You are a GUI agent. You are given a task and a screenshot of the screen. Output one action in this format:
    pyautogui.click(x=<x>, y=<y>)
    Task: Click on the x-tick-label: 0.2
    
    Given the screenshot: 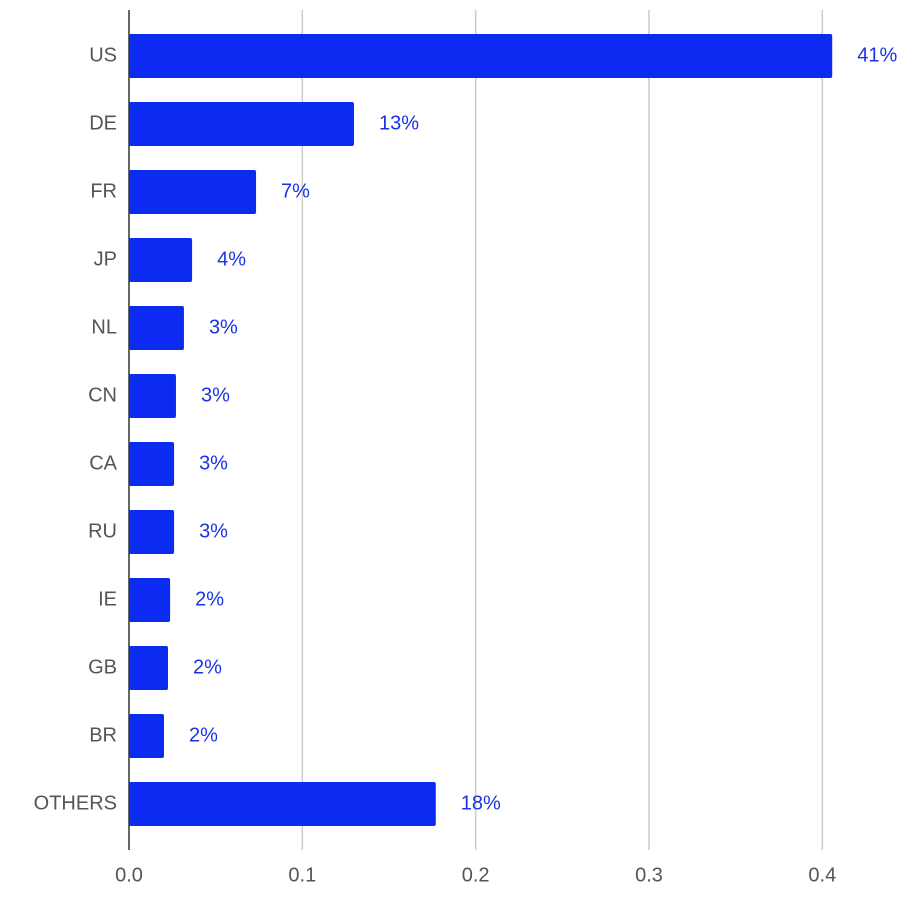 What is the action you would take?
    pyautogui.click(x=476, y=875)
    